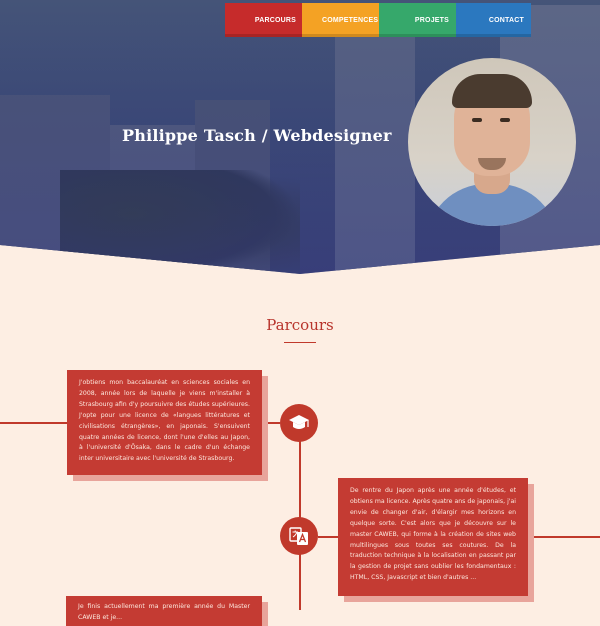 This screenshot has height=626, width=600. What do you see at coordinates (263, 20) in the screenshot?
I see `nav-parcours: PARCOURS` at bounding box center [263, 20].